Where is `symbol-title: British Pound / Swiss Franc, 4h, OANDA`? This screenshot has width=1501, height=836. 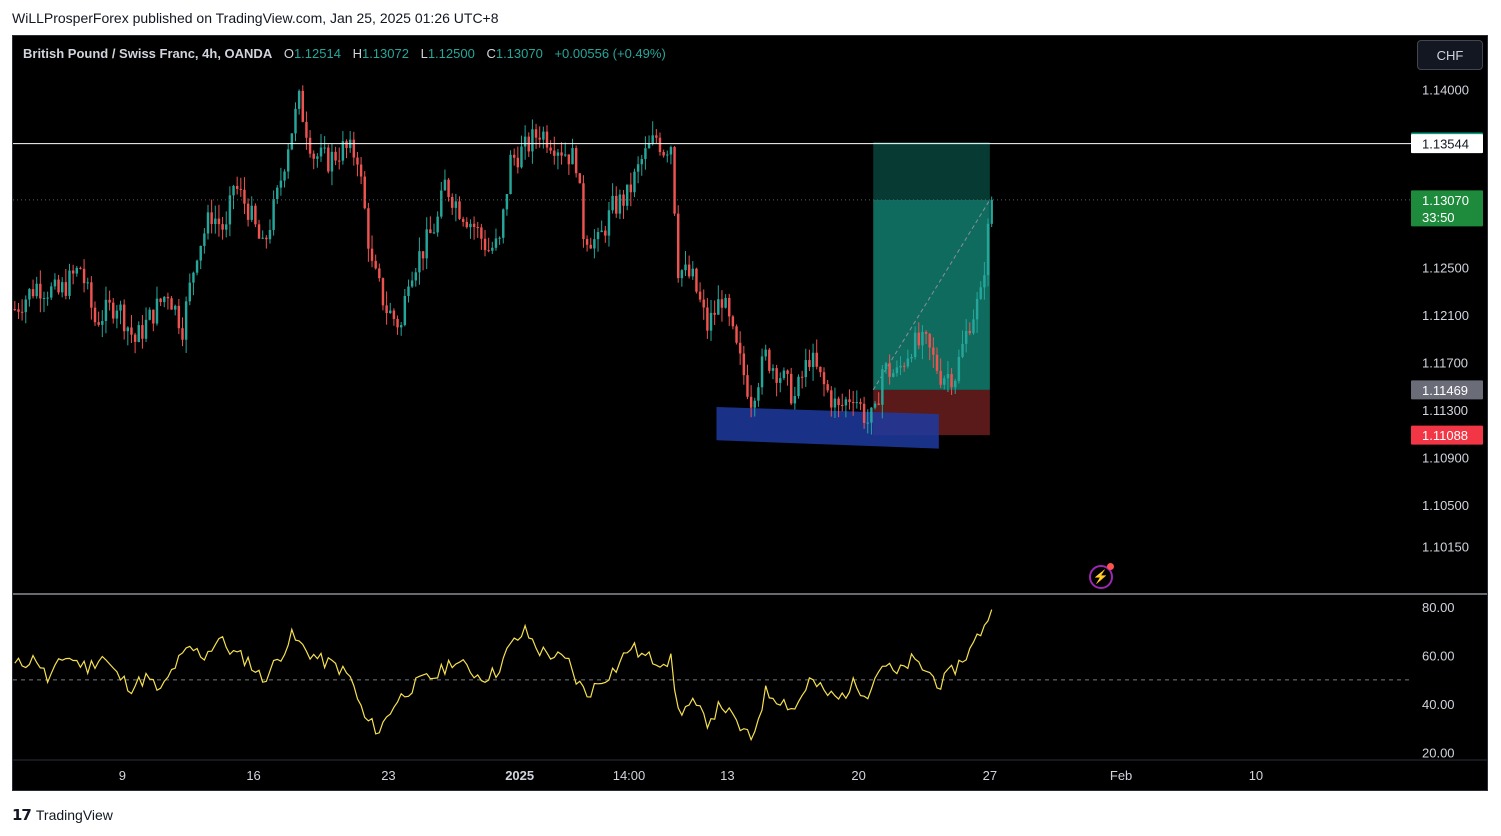 symbol-title: British Pound / Swiss Franc, 4h, OANDA is located at coordinates (148, 53).